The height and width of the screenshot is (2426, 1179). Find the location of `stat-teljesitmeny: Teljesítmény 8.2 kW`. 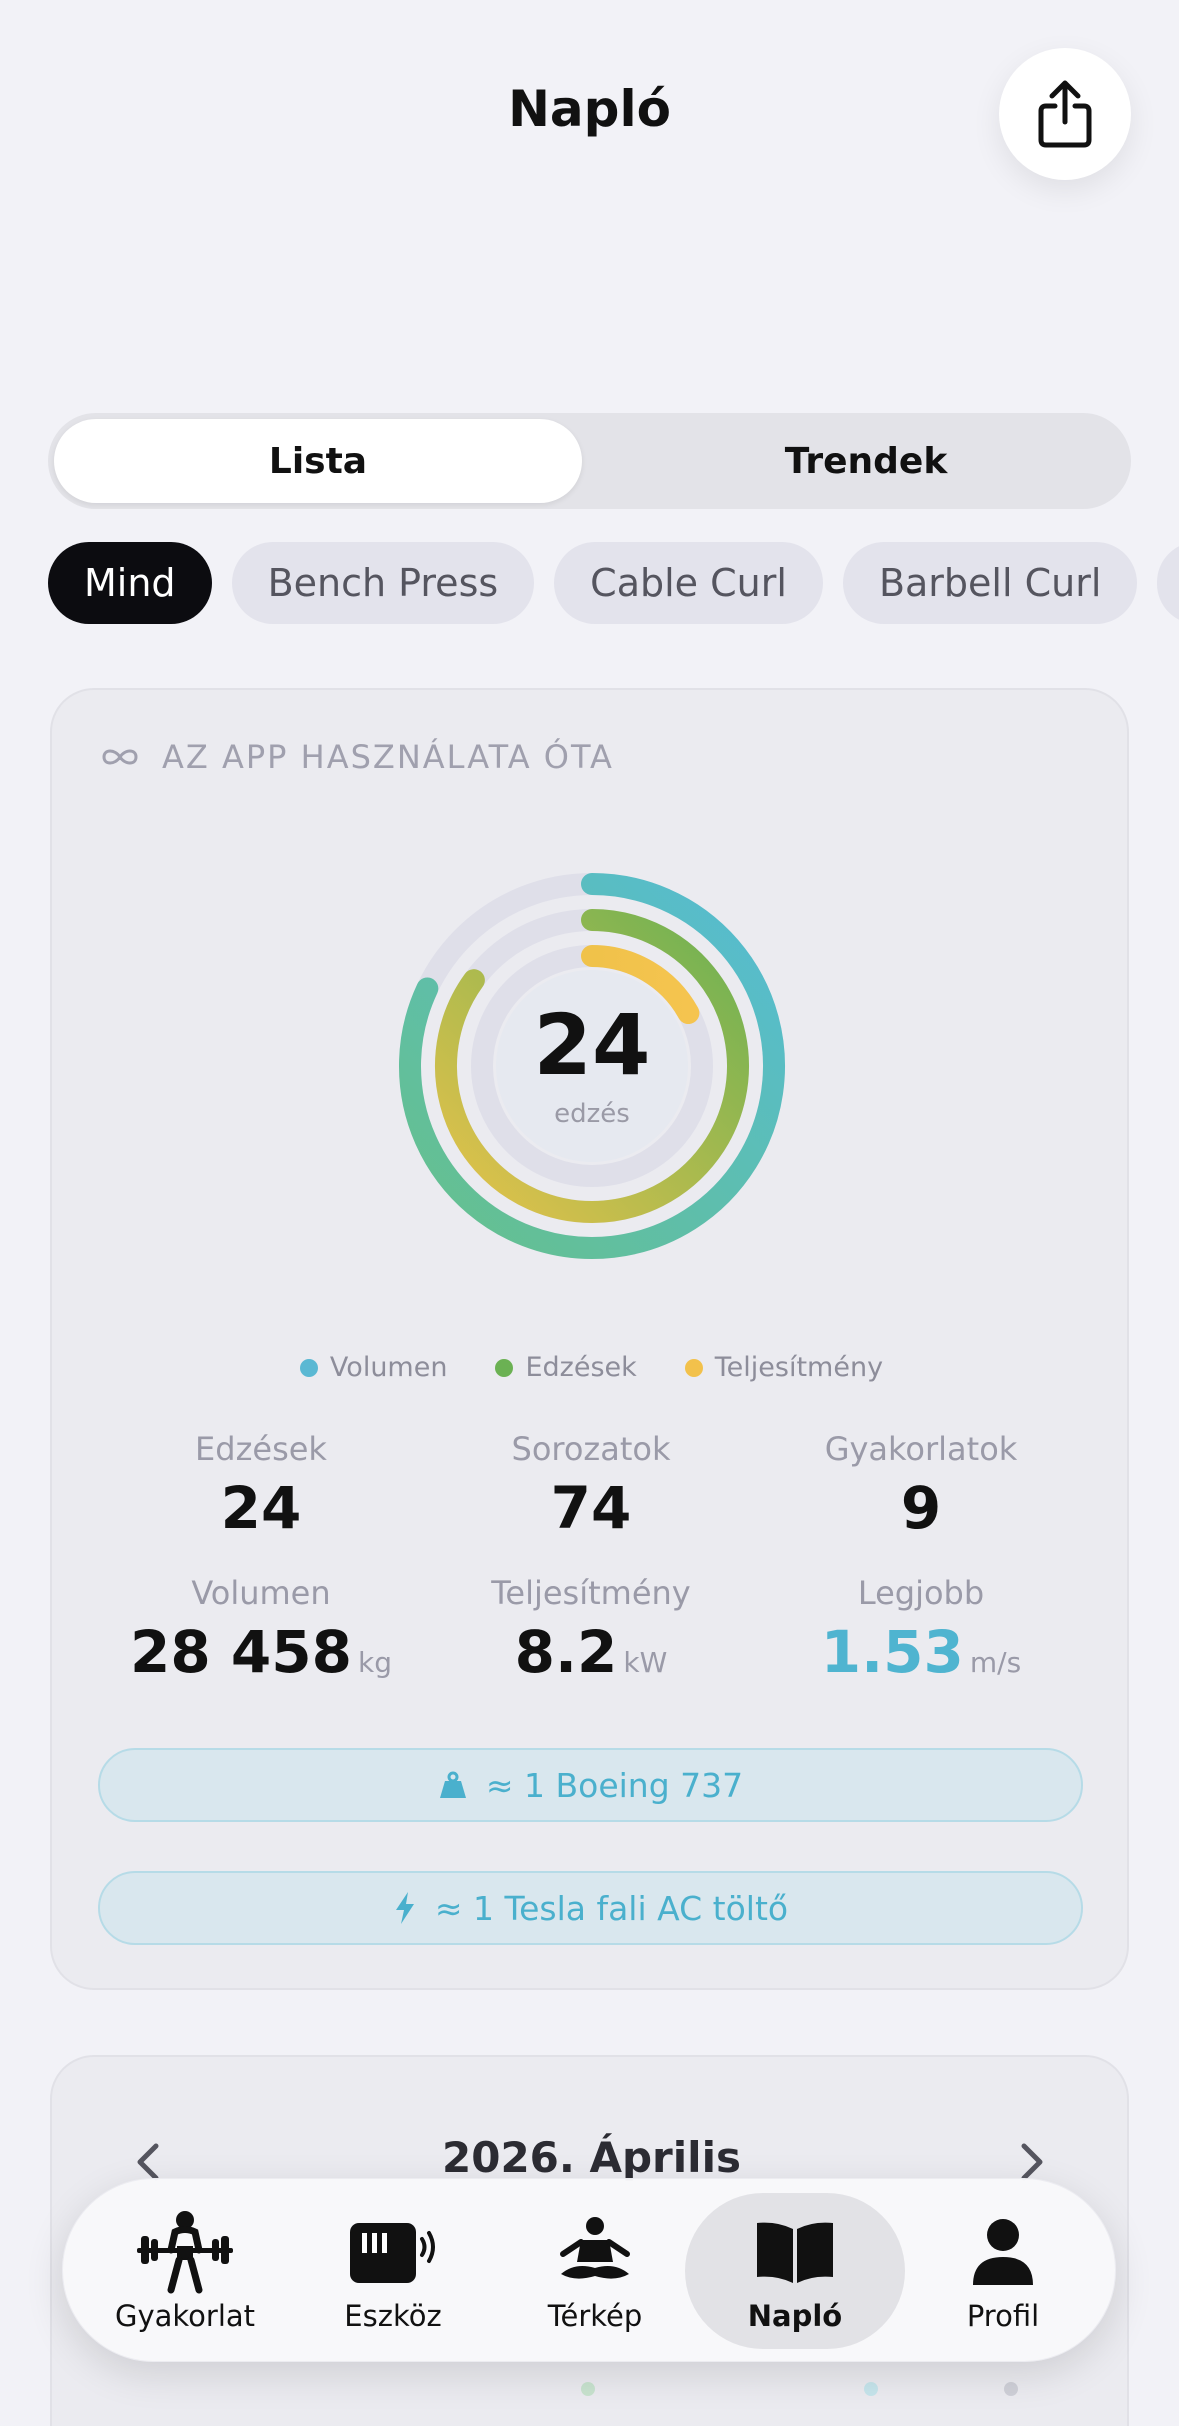

stat-teljesitmeny: Teljesítmény 8.2 kW is located at coordinates (591, 1630).